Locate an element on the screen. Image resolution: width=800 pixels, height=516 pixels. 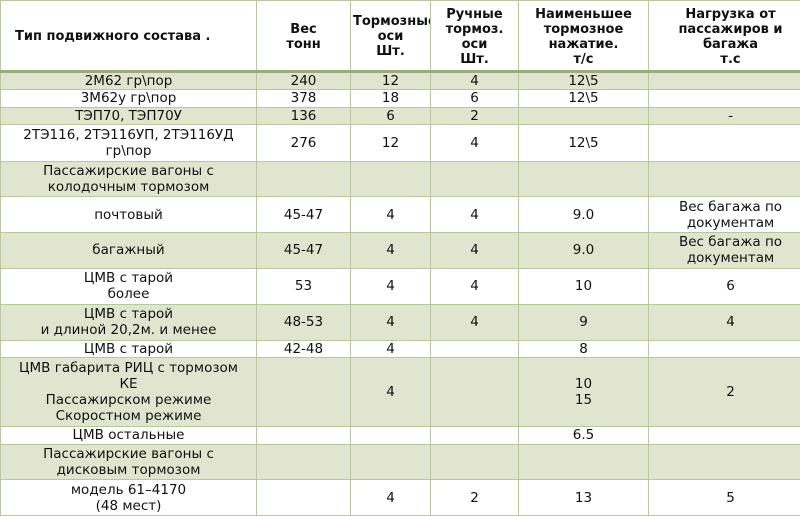
header-passenger-load: Нагрузка от пассажиров и багажа т.с is located at coordinates (724, 36).